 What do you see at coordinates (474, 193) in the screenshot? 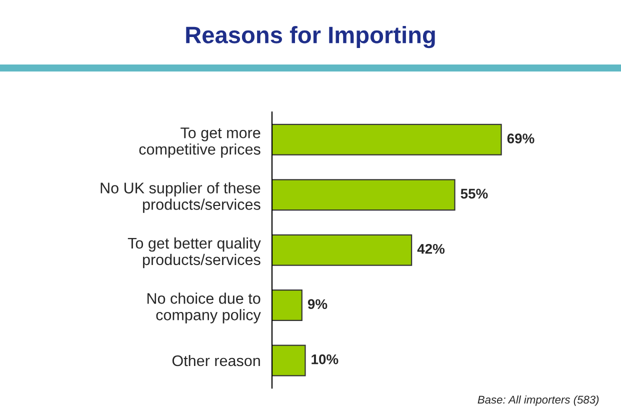
I see `data-label: 55%` at bounding box center [474, 193].